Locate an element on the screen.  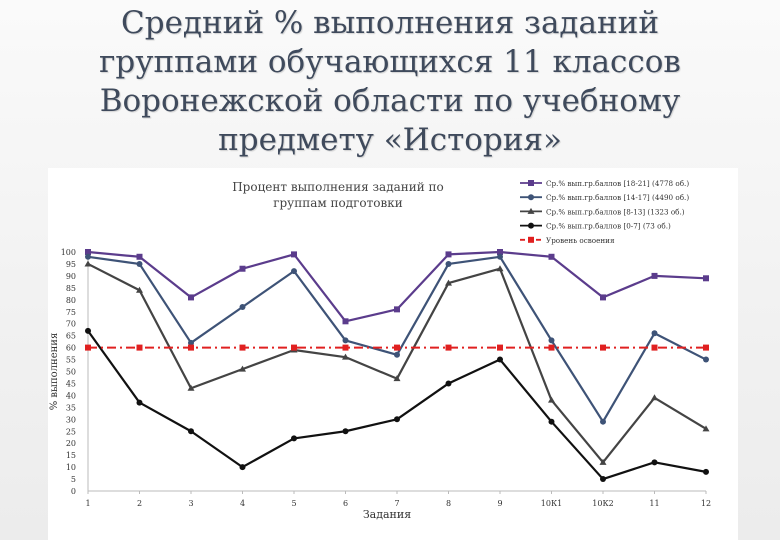
x-tick-label: 2 is located at coordinates (139, 503).